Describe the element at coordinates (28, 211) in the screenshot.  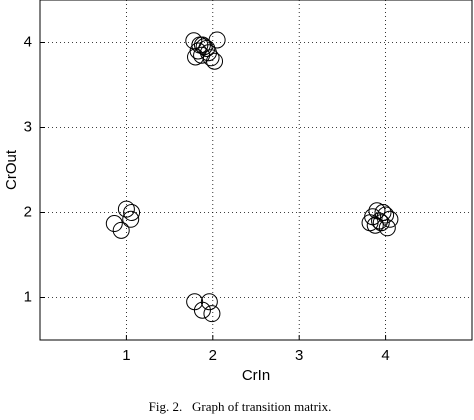
I see `y-tick-label: 2` at that location.